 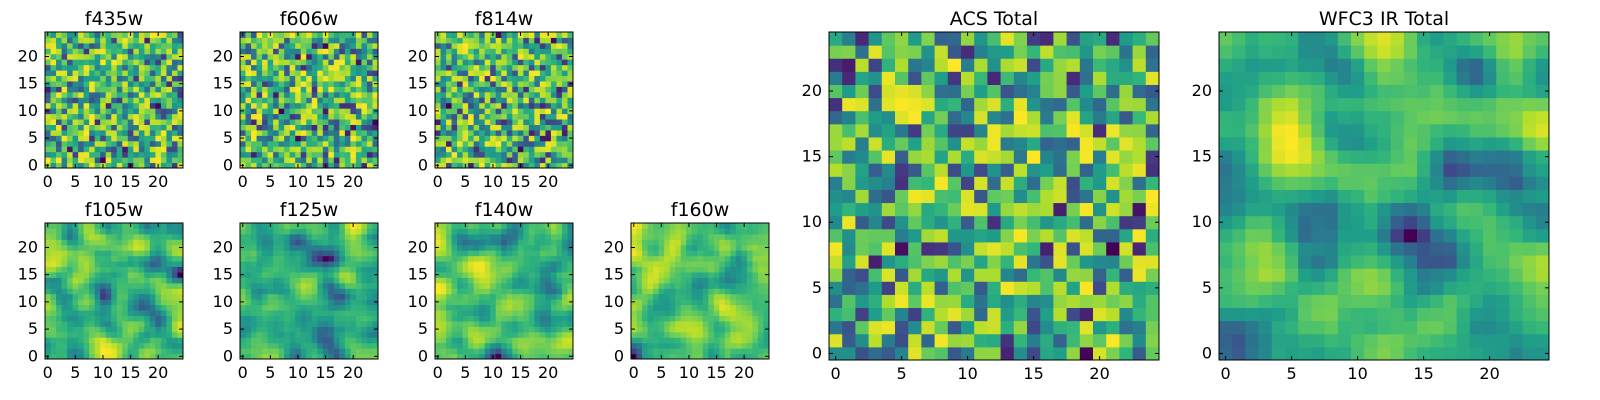 I want to click on y-tick-label: 15, so click(x=418, y=83).